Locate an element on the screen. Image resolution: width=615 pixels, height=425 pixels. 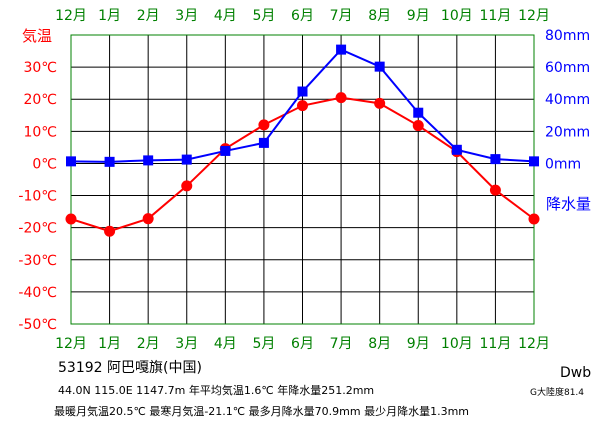
month-label-bottom: 2月 is located at coordinates (148, 344).